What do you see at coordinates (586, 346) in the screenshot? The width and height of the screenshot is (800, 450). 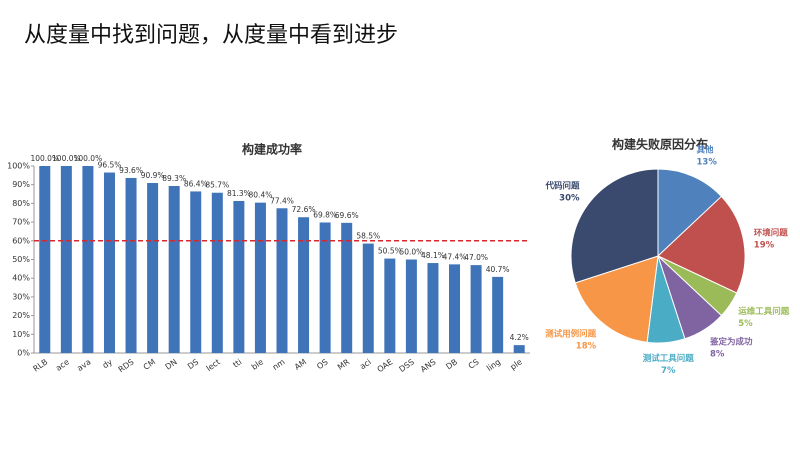 I see `slice-value: 18%` at bounding box center [586, 346].